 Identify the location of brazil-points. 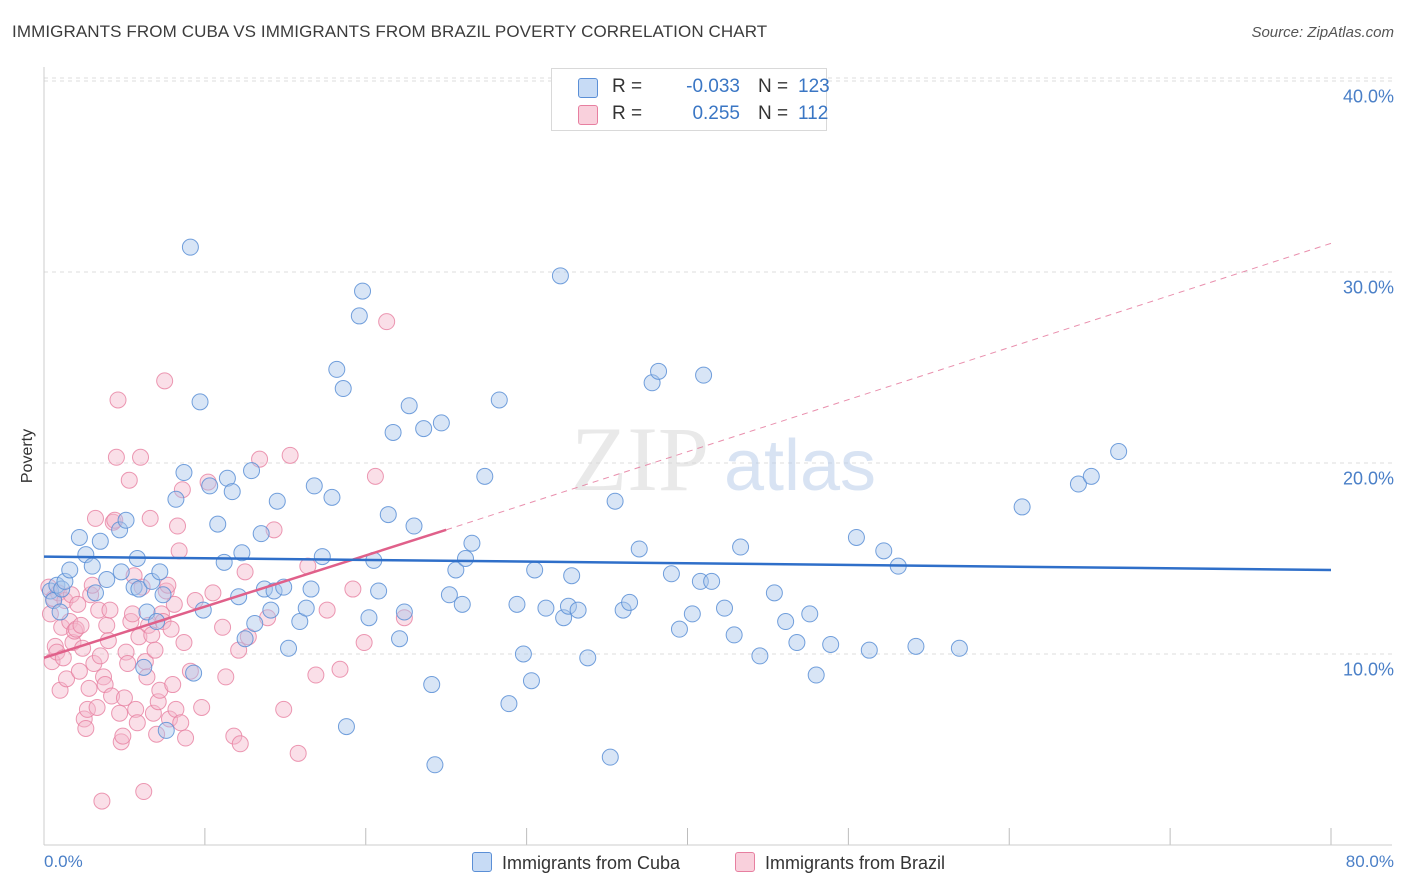
(226, 561).